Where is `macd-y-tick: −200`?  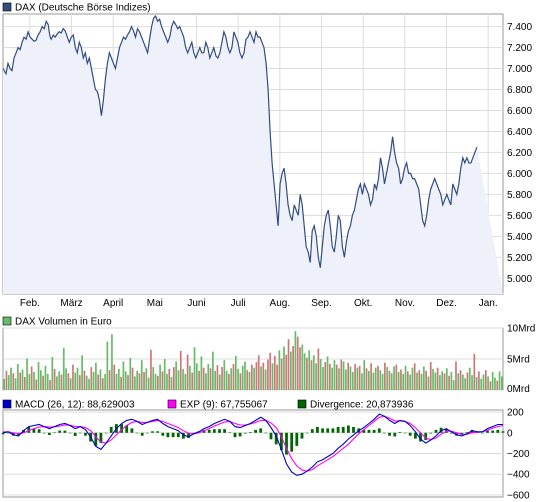 macd-y-tick: −200 is located at coordinates (518, 454).